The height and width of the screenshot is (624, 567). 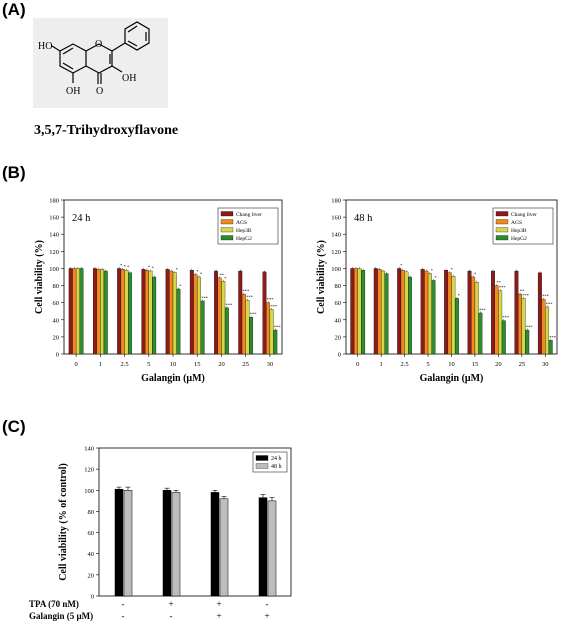 What do you see at coordinates (270, 462) in the screenshot?
I see `legend-box` at bounding box center [270, 462].